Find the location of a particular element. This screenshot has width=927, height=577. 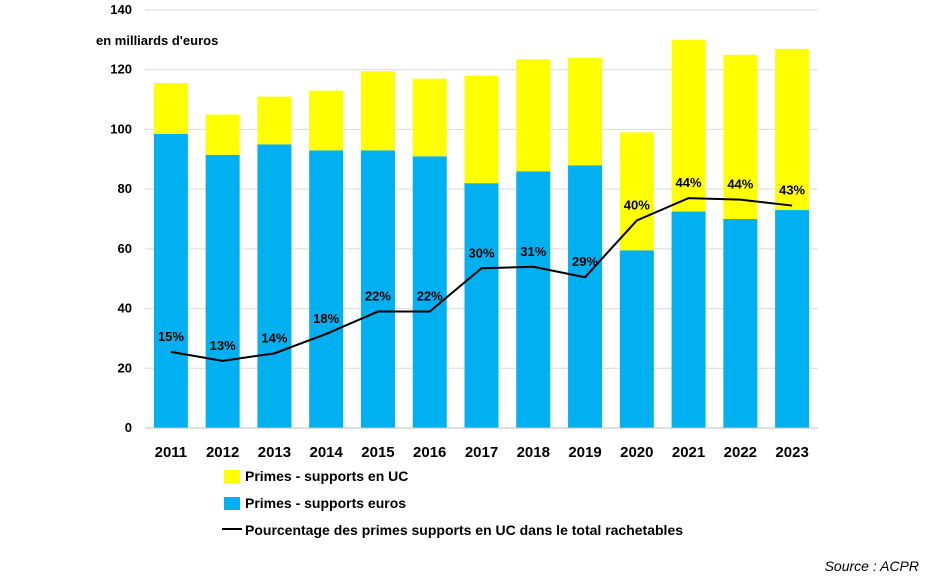

x-tick-label: 2013 is located at coordinates (274, 452).